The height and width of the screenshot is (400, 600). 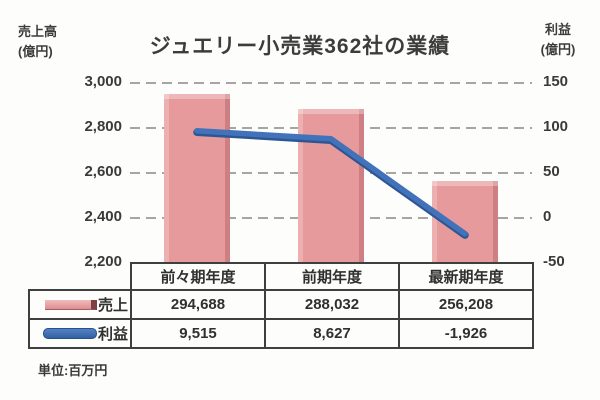 What do you see at coordinates (466, 304) in the screenshot?
I see `table-cell-sales-2: 256,208` at bounding box center [466, 304].